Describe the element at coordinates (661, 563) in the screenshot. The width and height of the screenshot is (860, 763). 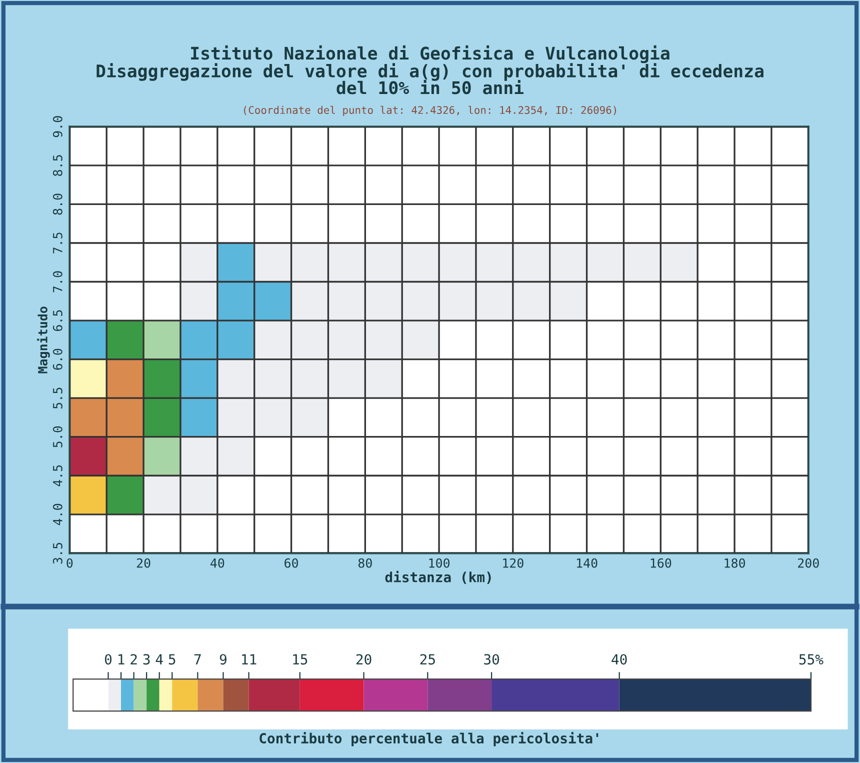
I see `x-tick-label: 160` at that location.